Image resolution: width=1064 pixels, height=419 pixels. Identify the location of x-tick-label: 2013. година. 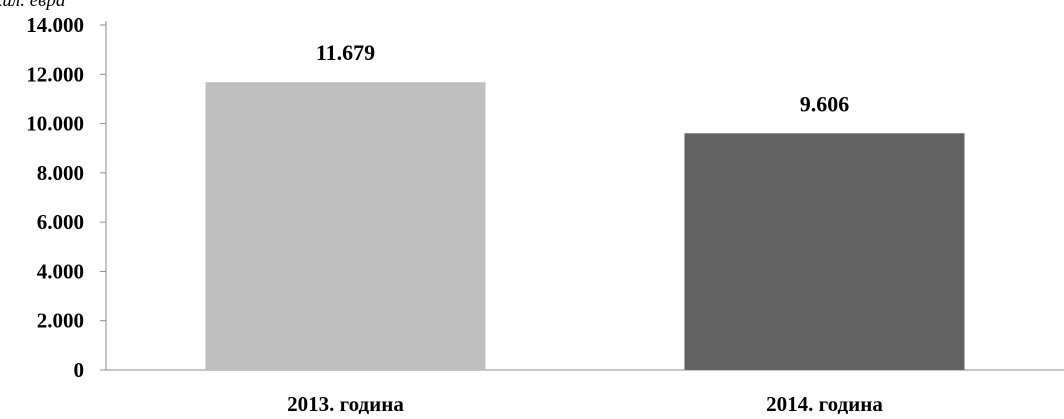
(345, 403).